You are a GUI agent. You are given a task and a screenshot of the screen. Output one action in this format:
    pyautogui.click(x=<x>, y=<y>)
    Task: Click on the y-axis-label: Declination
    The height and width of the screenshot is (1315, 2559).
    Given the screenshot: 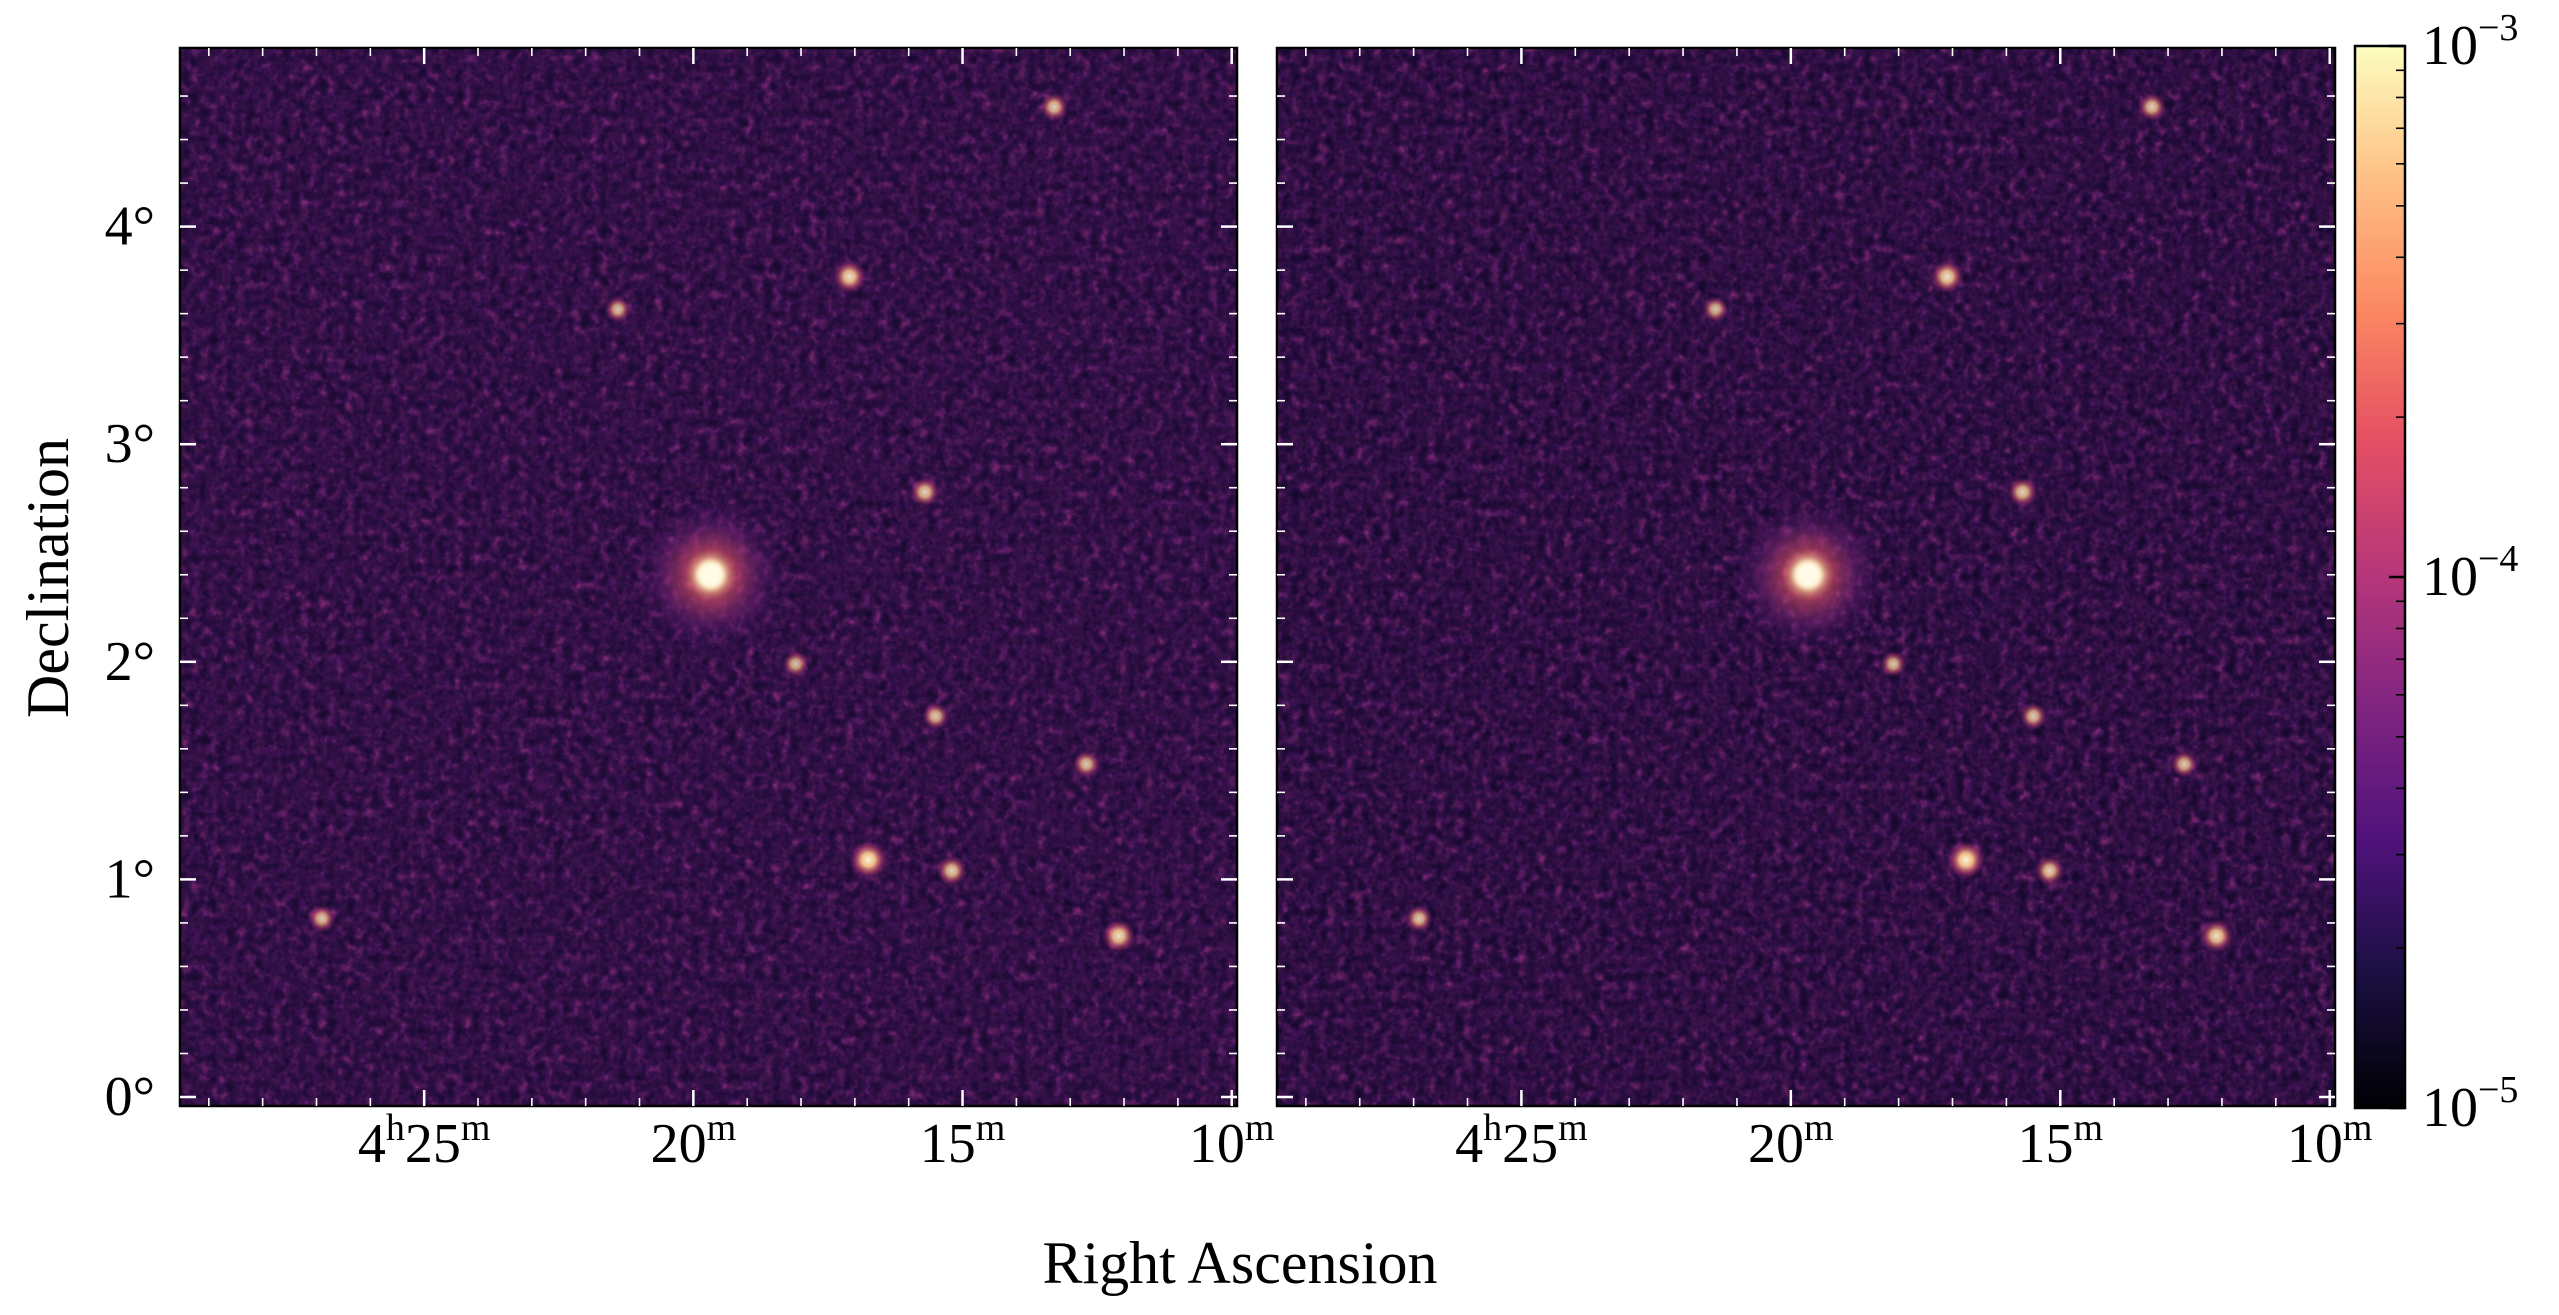 What is the action you would take?
    pyautogui.click(x=48, y=578)
    